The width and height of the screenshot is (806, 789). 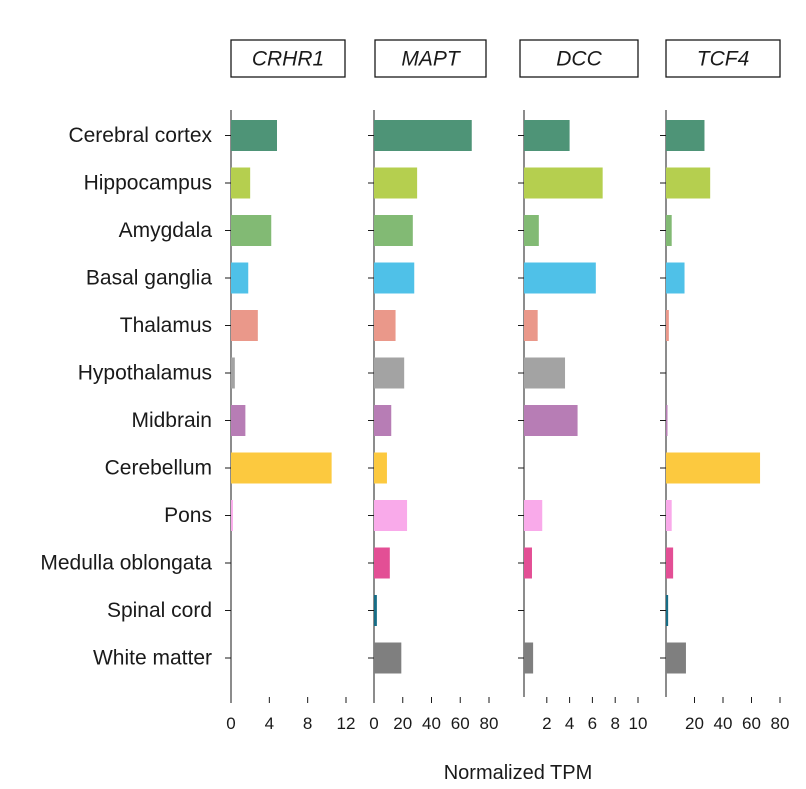 What do you see at coordinates (385, 325) in the screenshot?
I see `bar-mapt-thalamus` at bounding box center [385, 325].